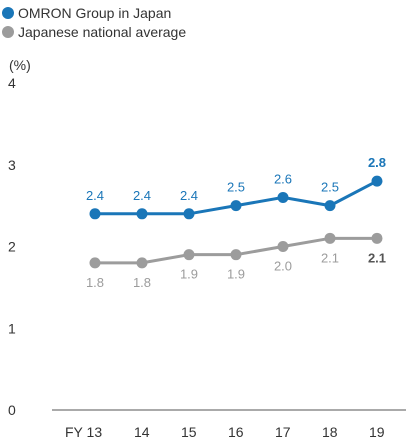 The image size is (408, 442). What do you see at coordinates (330, 432) in the screenshot?
I see `x-tick-label: 18` at bounding box center [330, 432].